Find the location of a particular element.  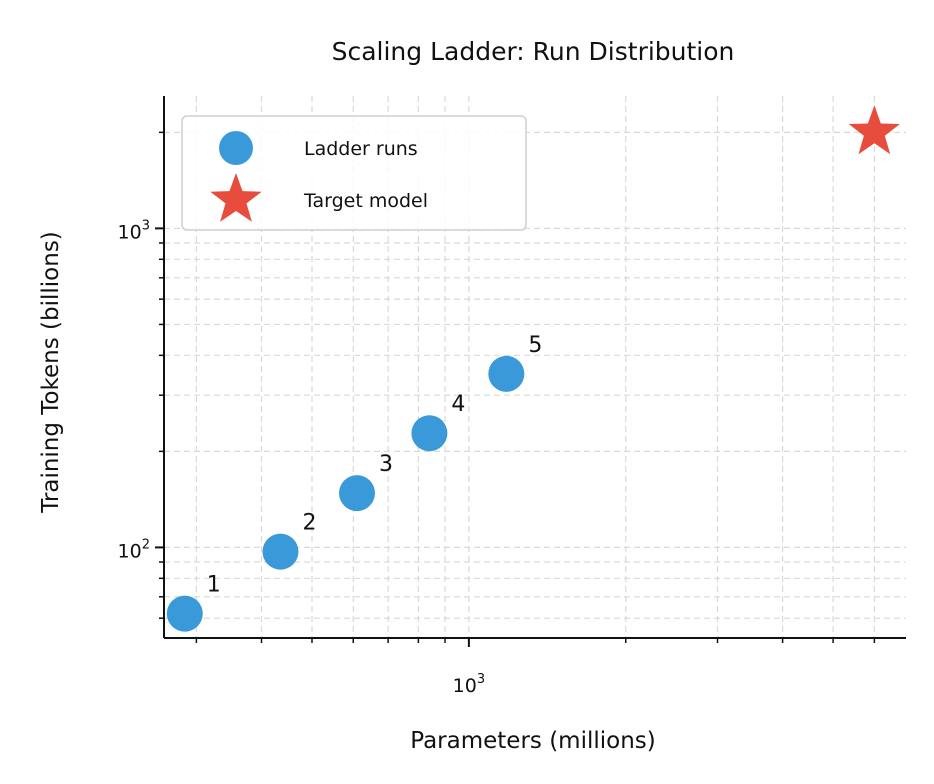

legend-box is located at coordinates (354, 173).